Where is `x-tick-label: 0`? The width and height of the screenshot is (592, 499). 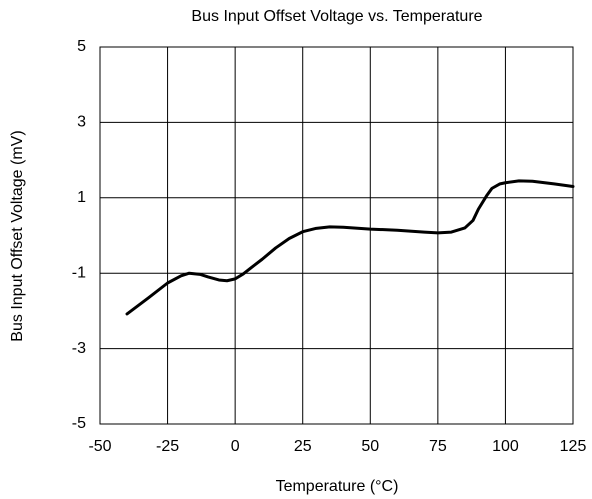
x-tick-label: 0 is located at coordinates (235, 446).